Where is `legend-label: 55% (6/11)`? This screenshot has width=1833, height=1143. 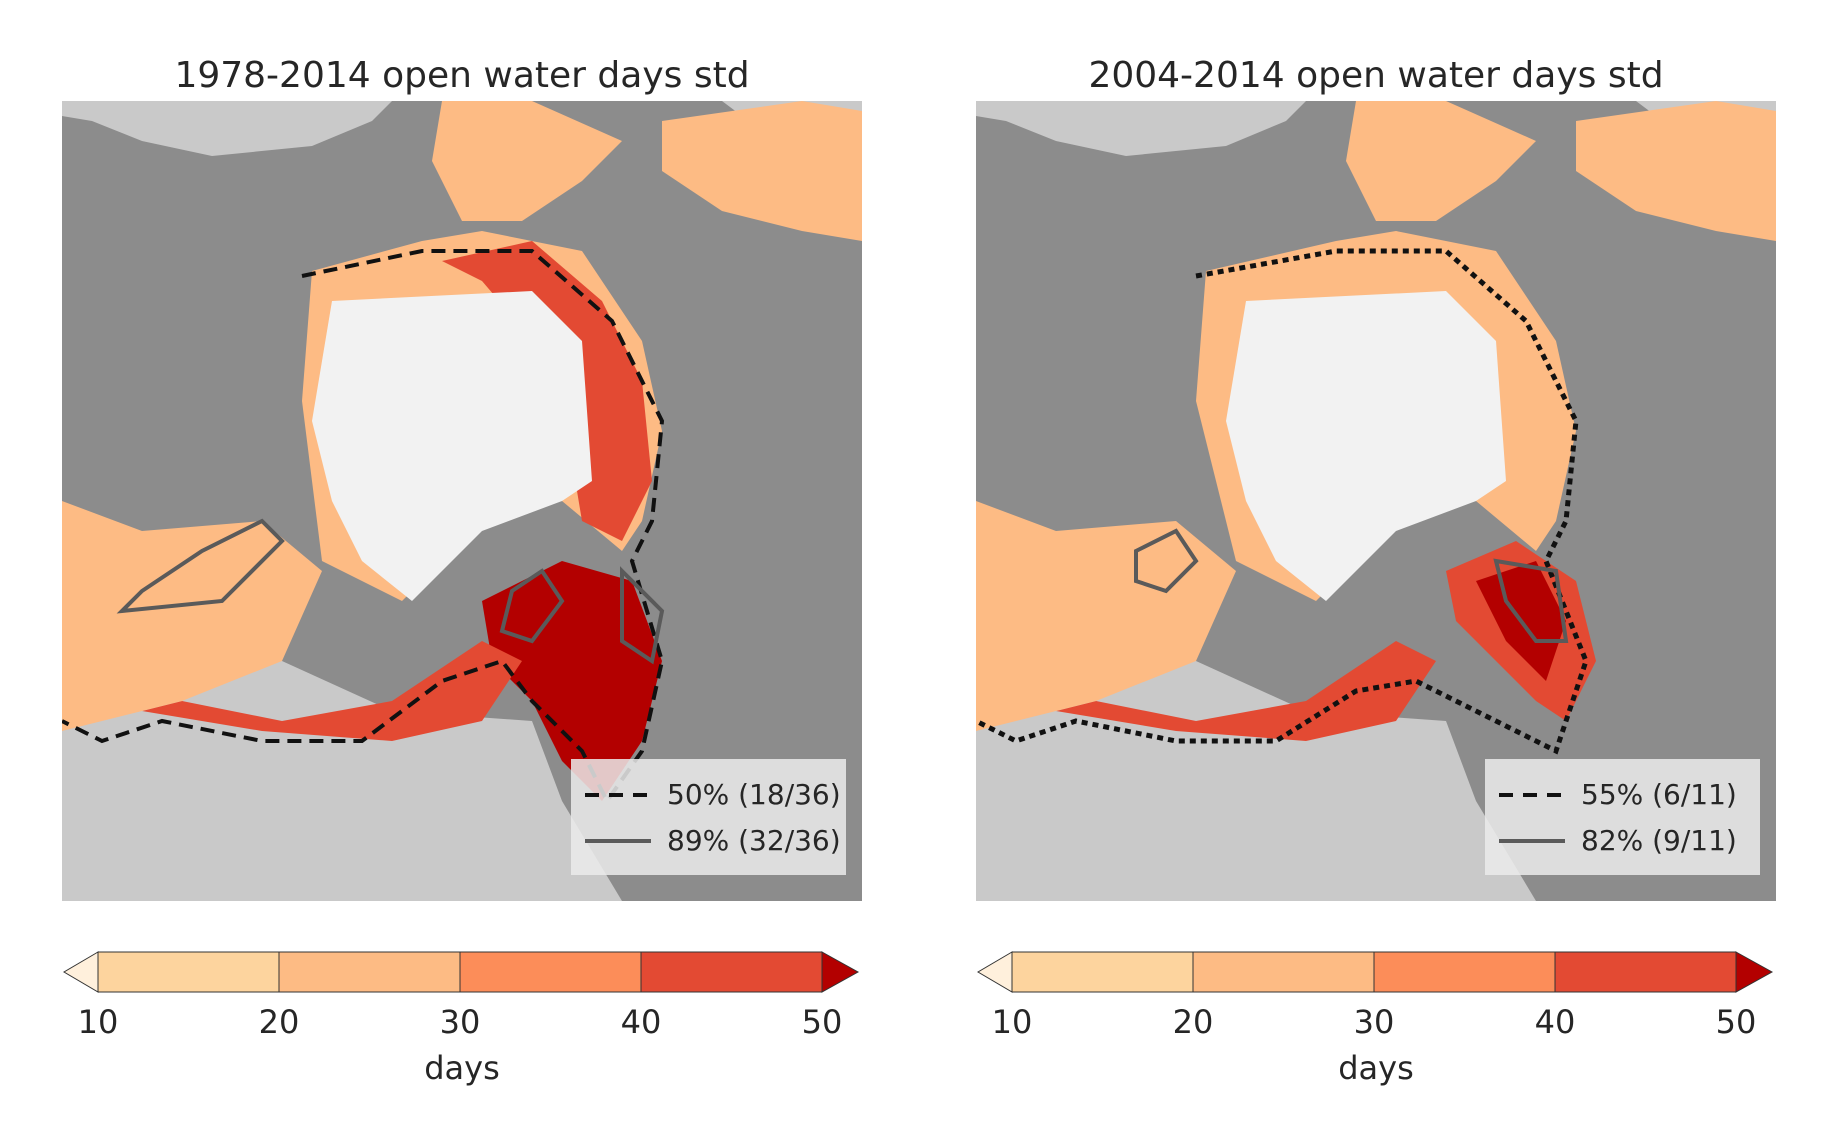 legend-label: 55% (6/11) is located at coordinates (1659, 794).